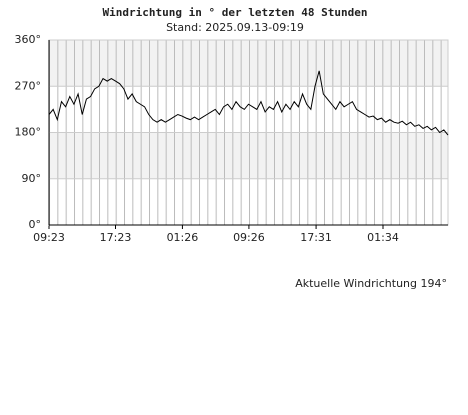 The height and width of the screenshot is (415, 468). What do you see at coordinates (249, 237) in the screenshot?
I see `x-tick-label: 09:26` at bounding box center [249, 237].